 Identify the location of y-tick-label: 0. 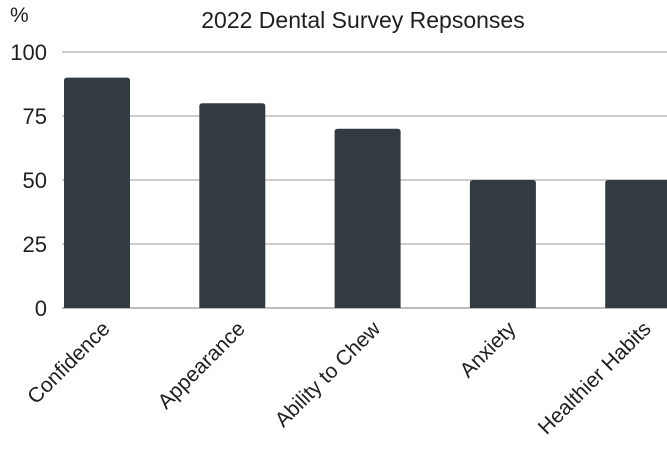
(41, 308).